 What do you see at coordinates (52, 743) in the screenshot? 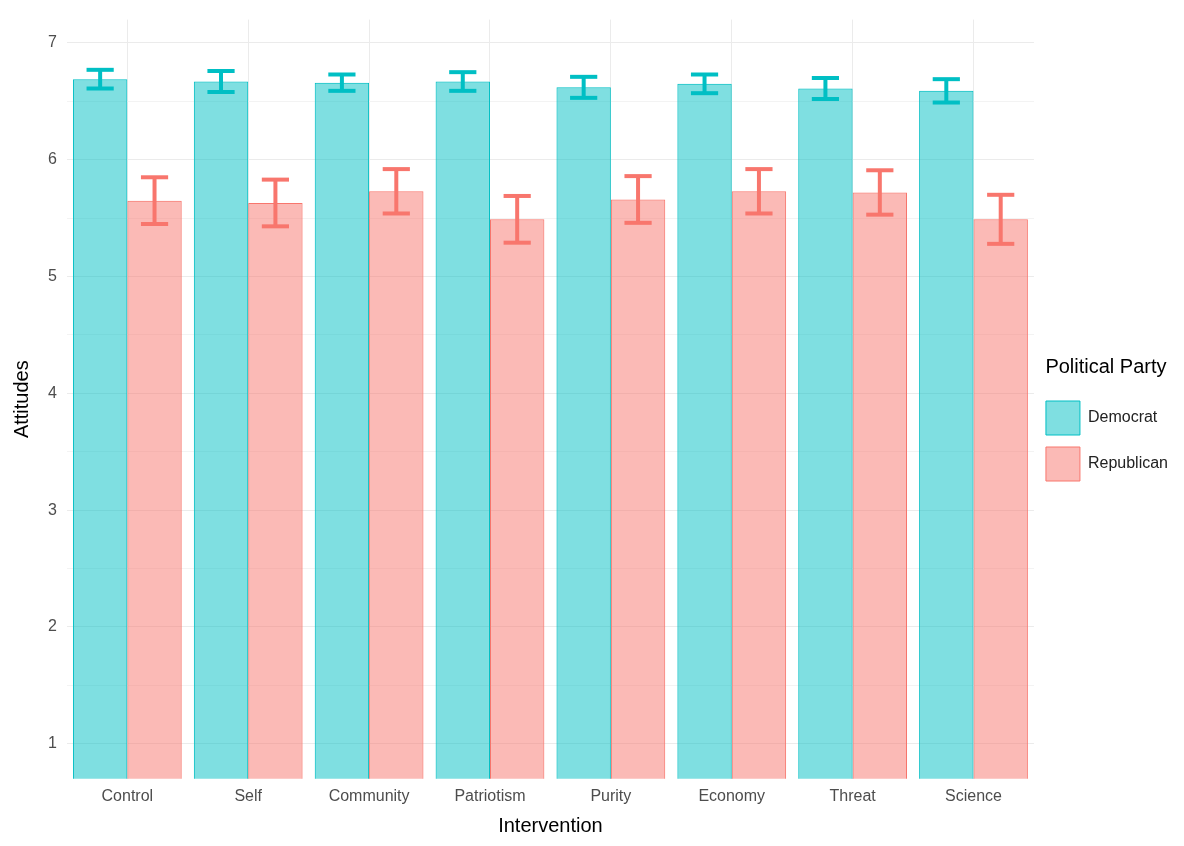
I see `y-tick-label: 1` at bounding box center [52, 743].